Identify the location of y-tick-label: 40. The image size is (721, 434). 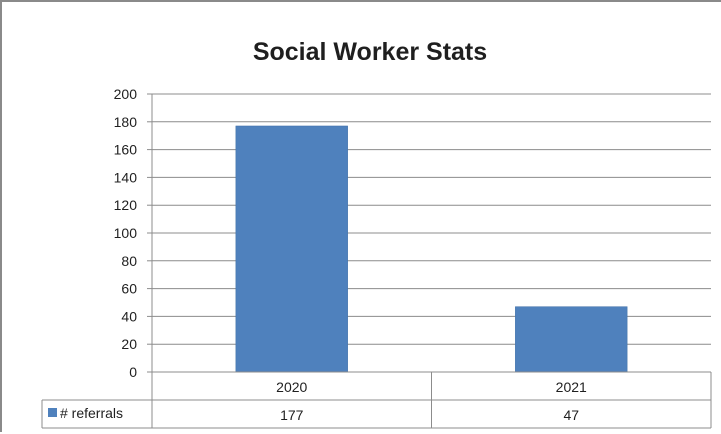
(129, 316).